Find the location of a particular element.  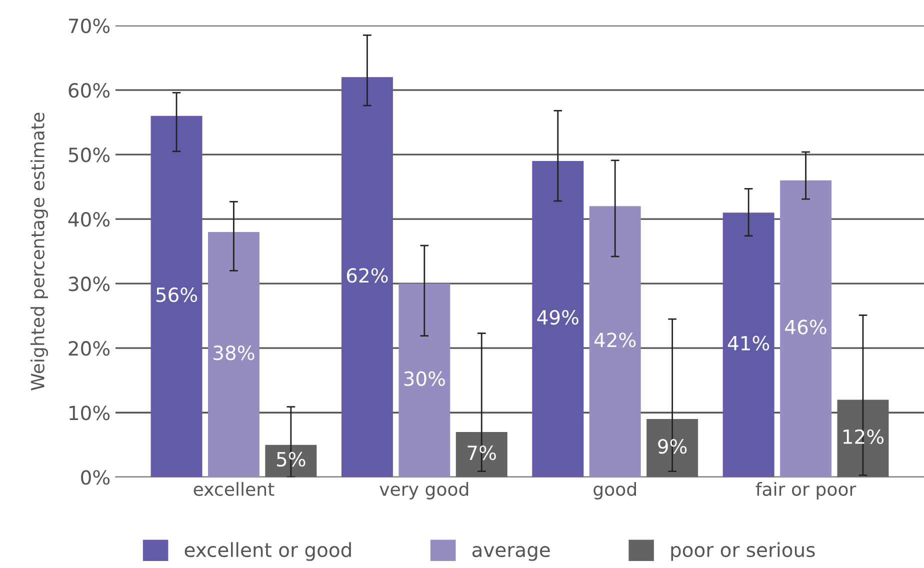

y-axis-title: Weighted percentage estimate is located at coordinates (39, 251).